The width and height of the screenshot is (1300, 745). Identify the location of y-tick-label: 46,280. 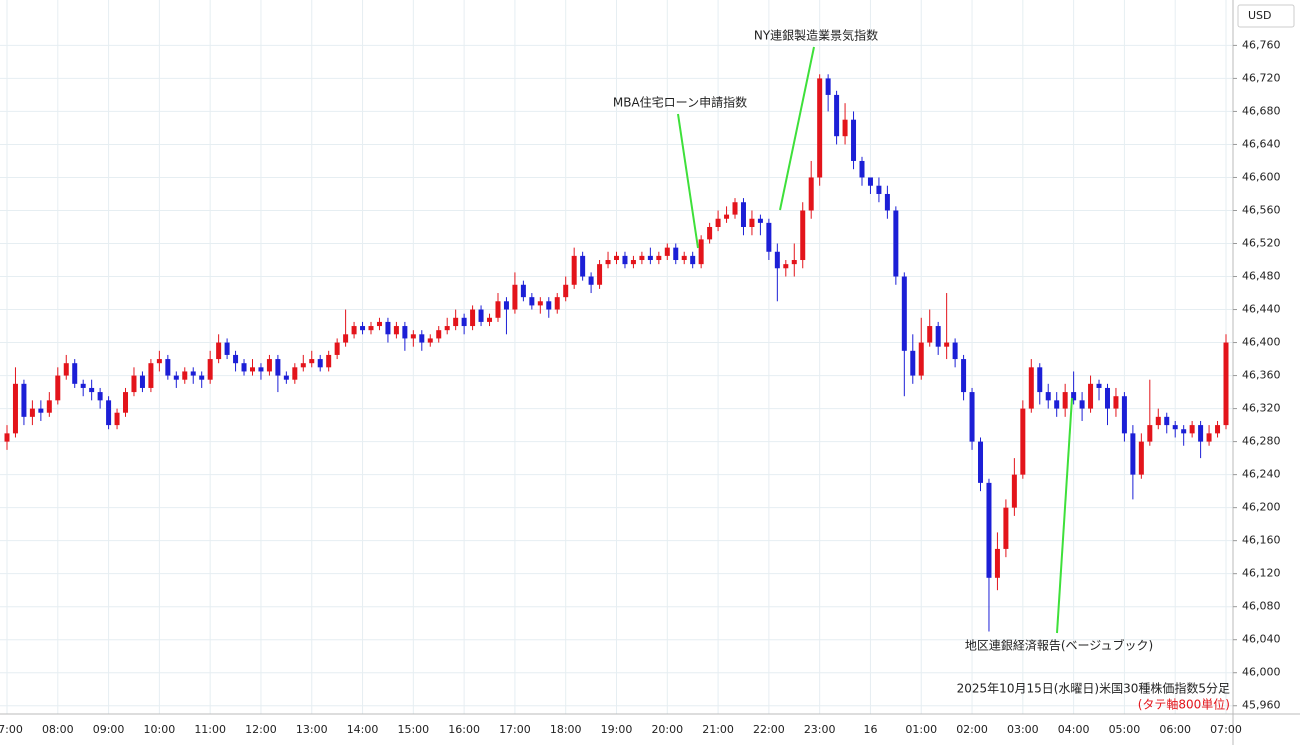
(1261, 441).